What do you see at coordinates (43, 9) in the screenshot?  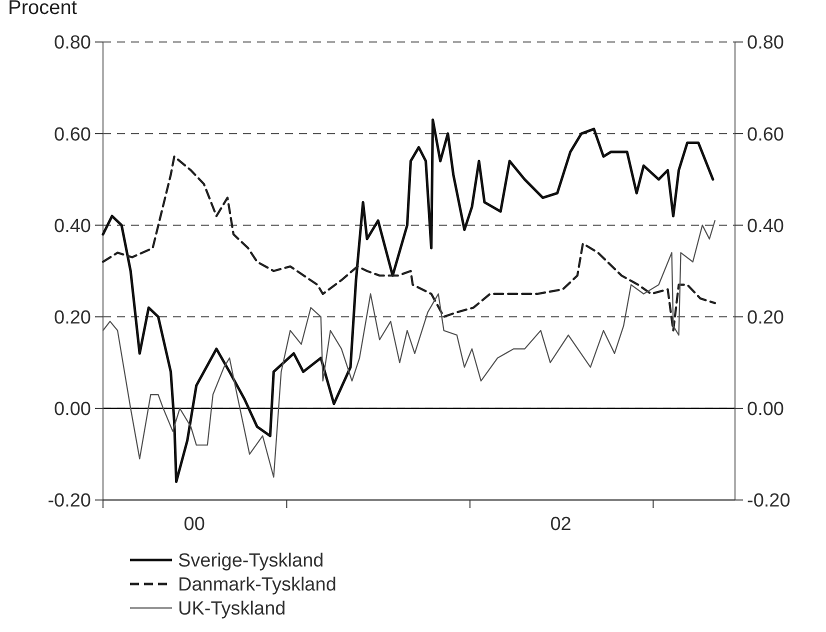 I see `chart-title: Procent` at bounding box center [43, 9].